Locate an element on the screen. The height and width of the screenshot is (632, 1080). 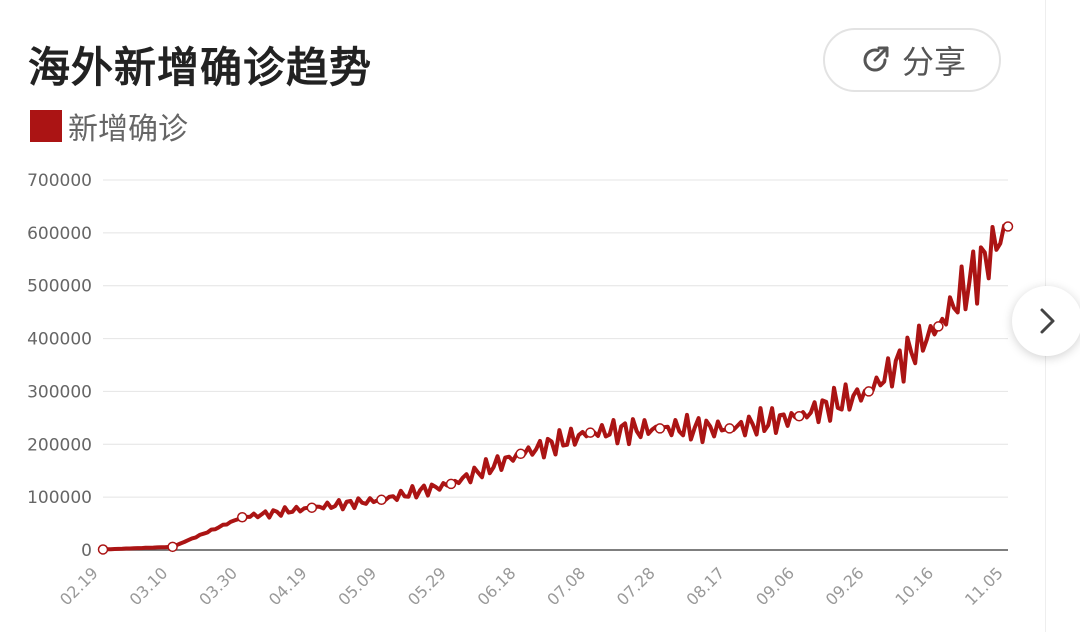
legend-label: 新增确诊 is located at coordinates (128, 129).